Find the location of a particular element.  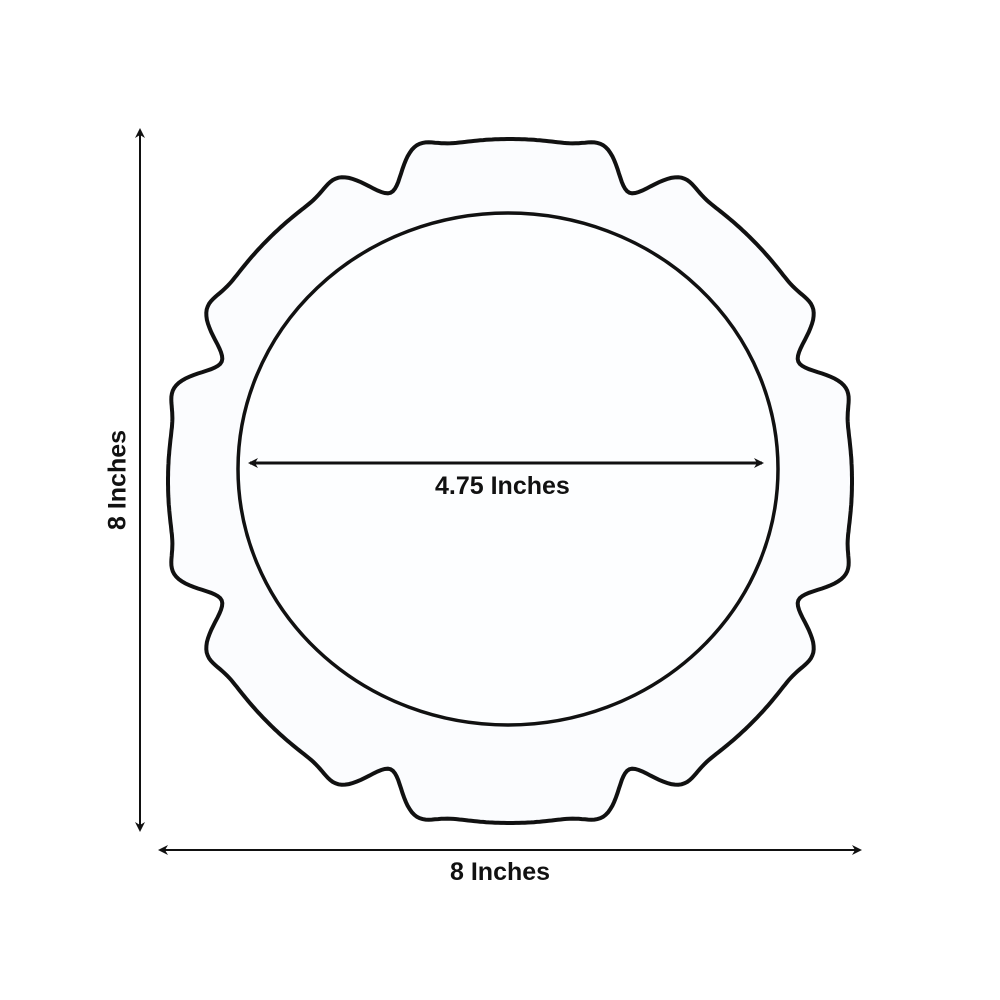

inner-diameter-label: 4.75 Inches is located at coordinates (502, 486).